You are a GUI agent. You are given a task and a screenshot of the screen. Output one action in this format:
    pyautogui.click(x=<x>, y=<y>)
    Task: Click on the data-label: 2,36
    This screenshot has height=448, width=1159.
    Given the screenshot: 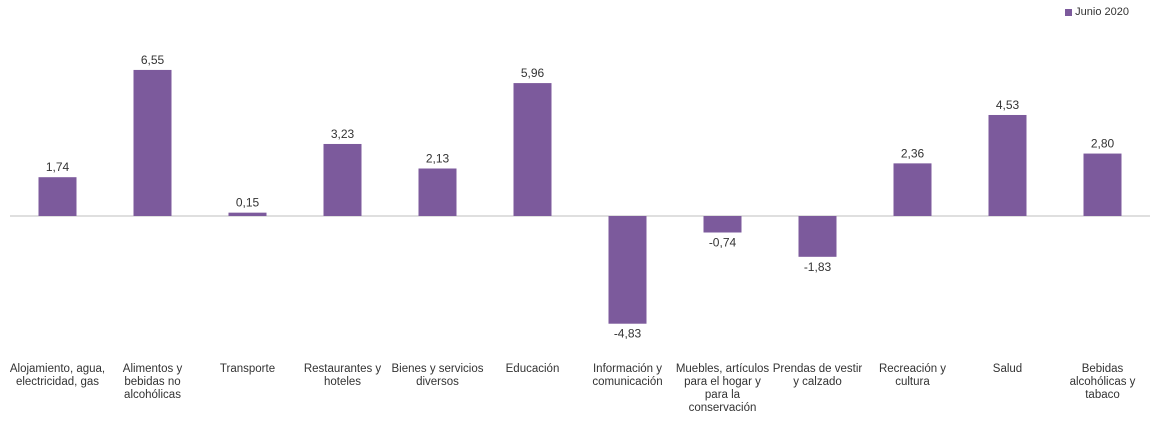 What is the action you would take?
    pyautogui.click(x=913, y=153)
    